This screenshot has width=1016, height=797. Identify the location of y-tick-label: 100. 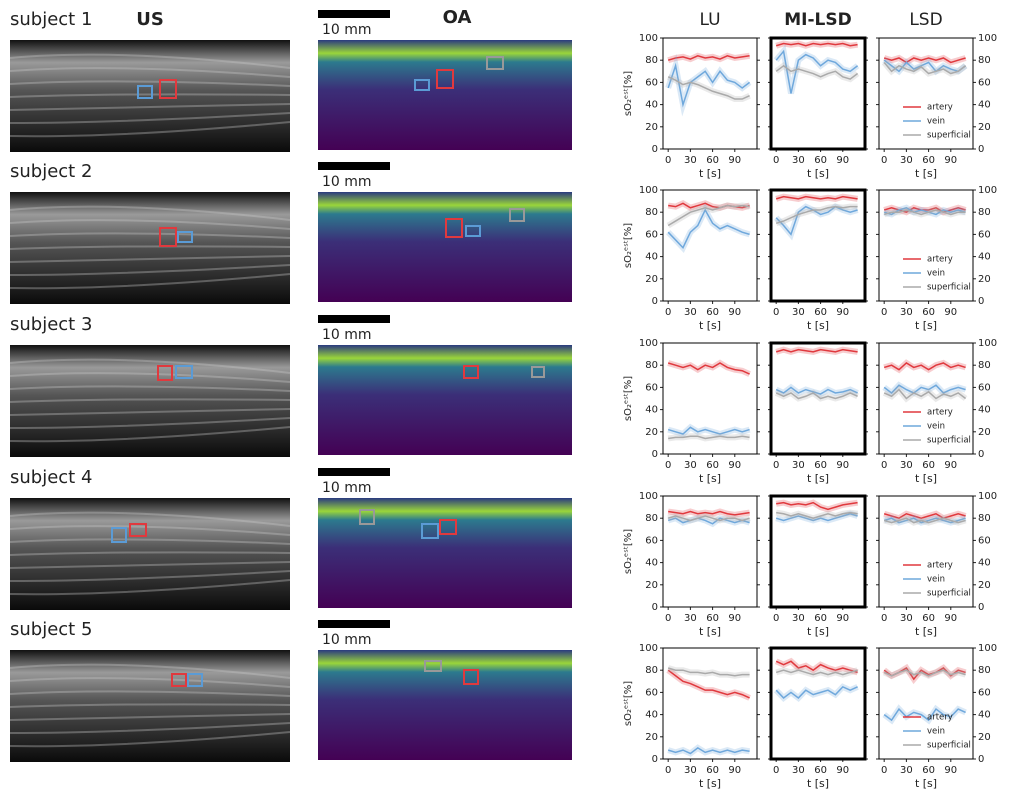
(648, 38).